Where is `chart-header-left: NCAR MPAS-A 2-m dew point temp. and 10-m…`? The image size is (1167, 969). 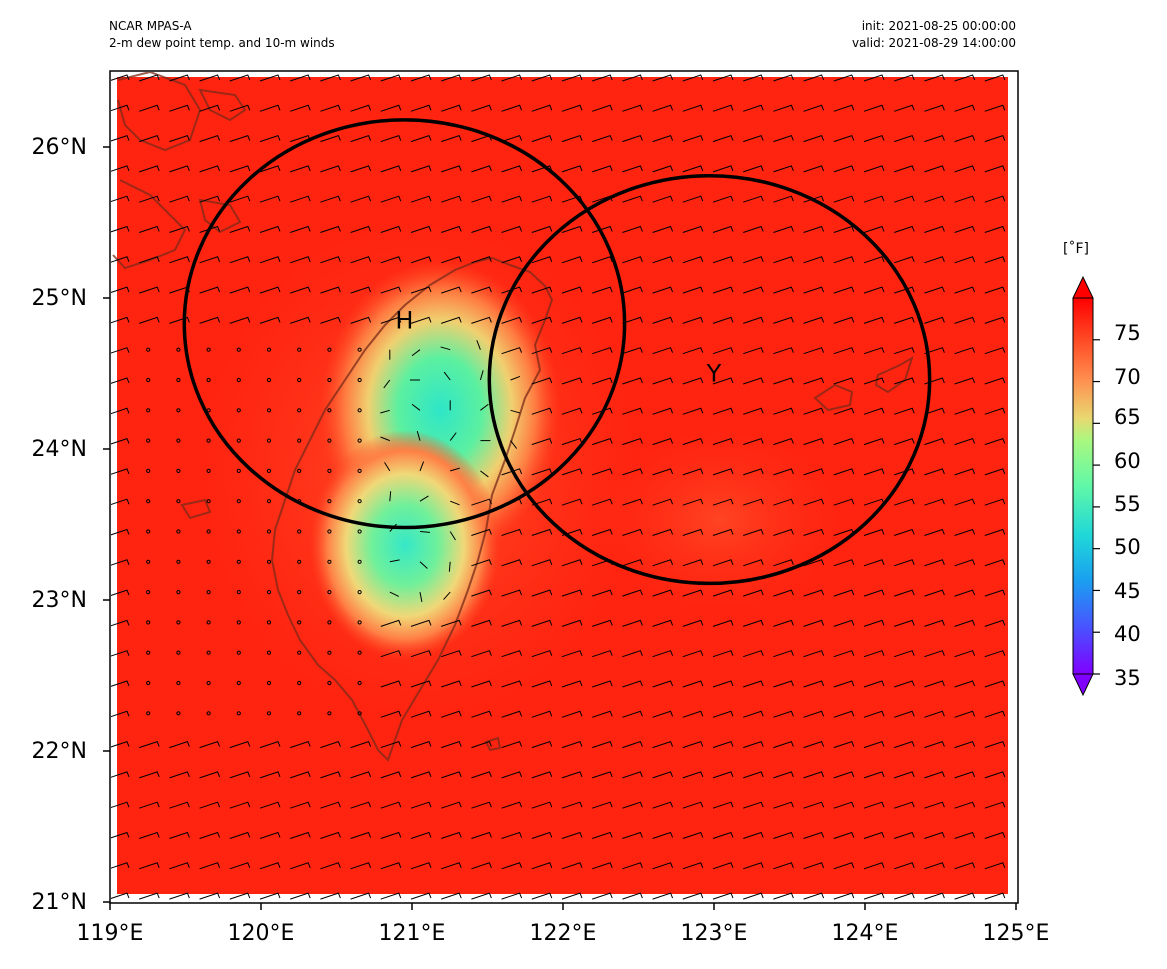
chart-header-left: NCAR MPAS-A 2-m dew point temp. and 10-m… is located at coordinates (222, 35).